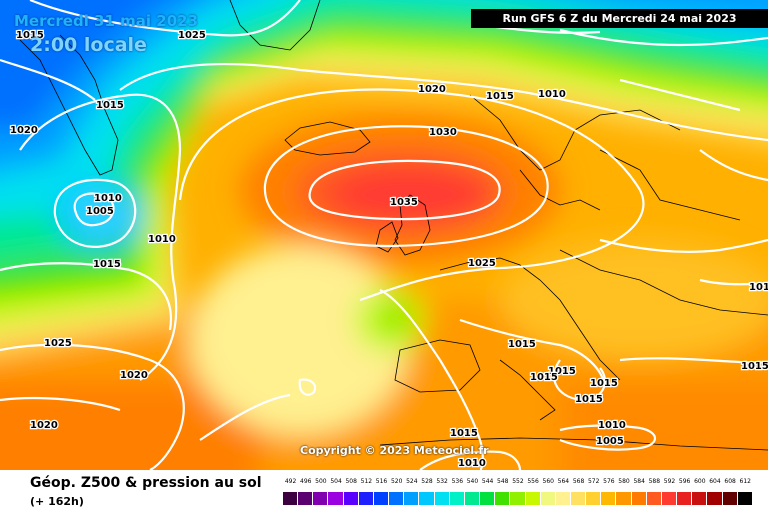 This screenshot has height=512, width=768. I want to click on legend-value: 548, so click(503, 481).